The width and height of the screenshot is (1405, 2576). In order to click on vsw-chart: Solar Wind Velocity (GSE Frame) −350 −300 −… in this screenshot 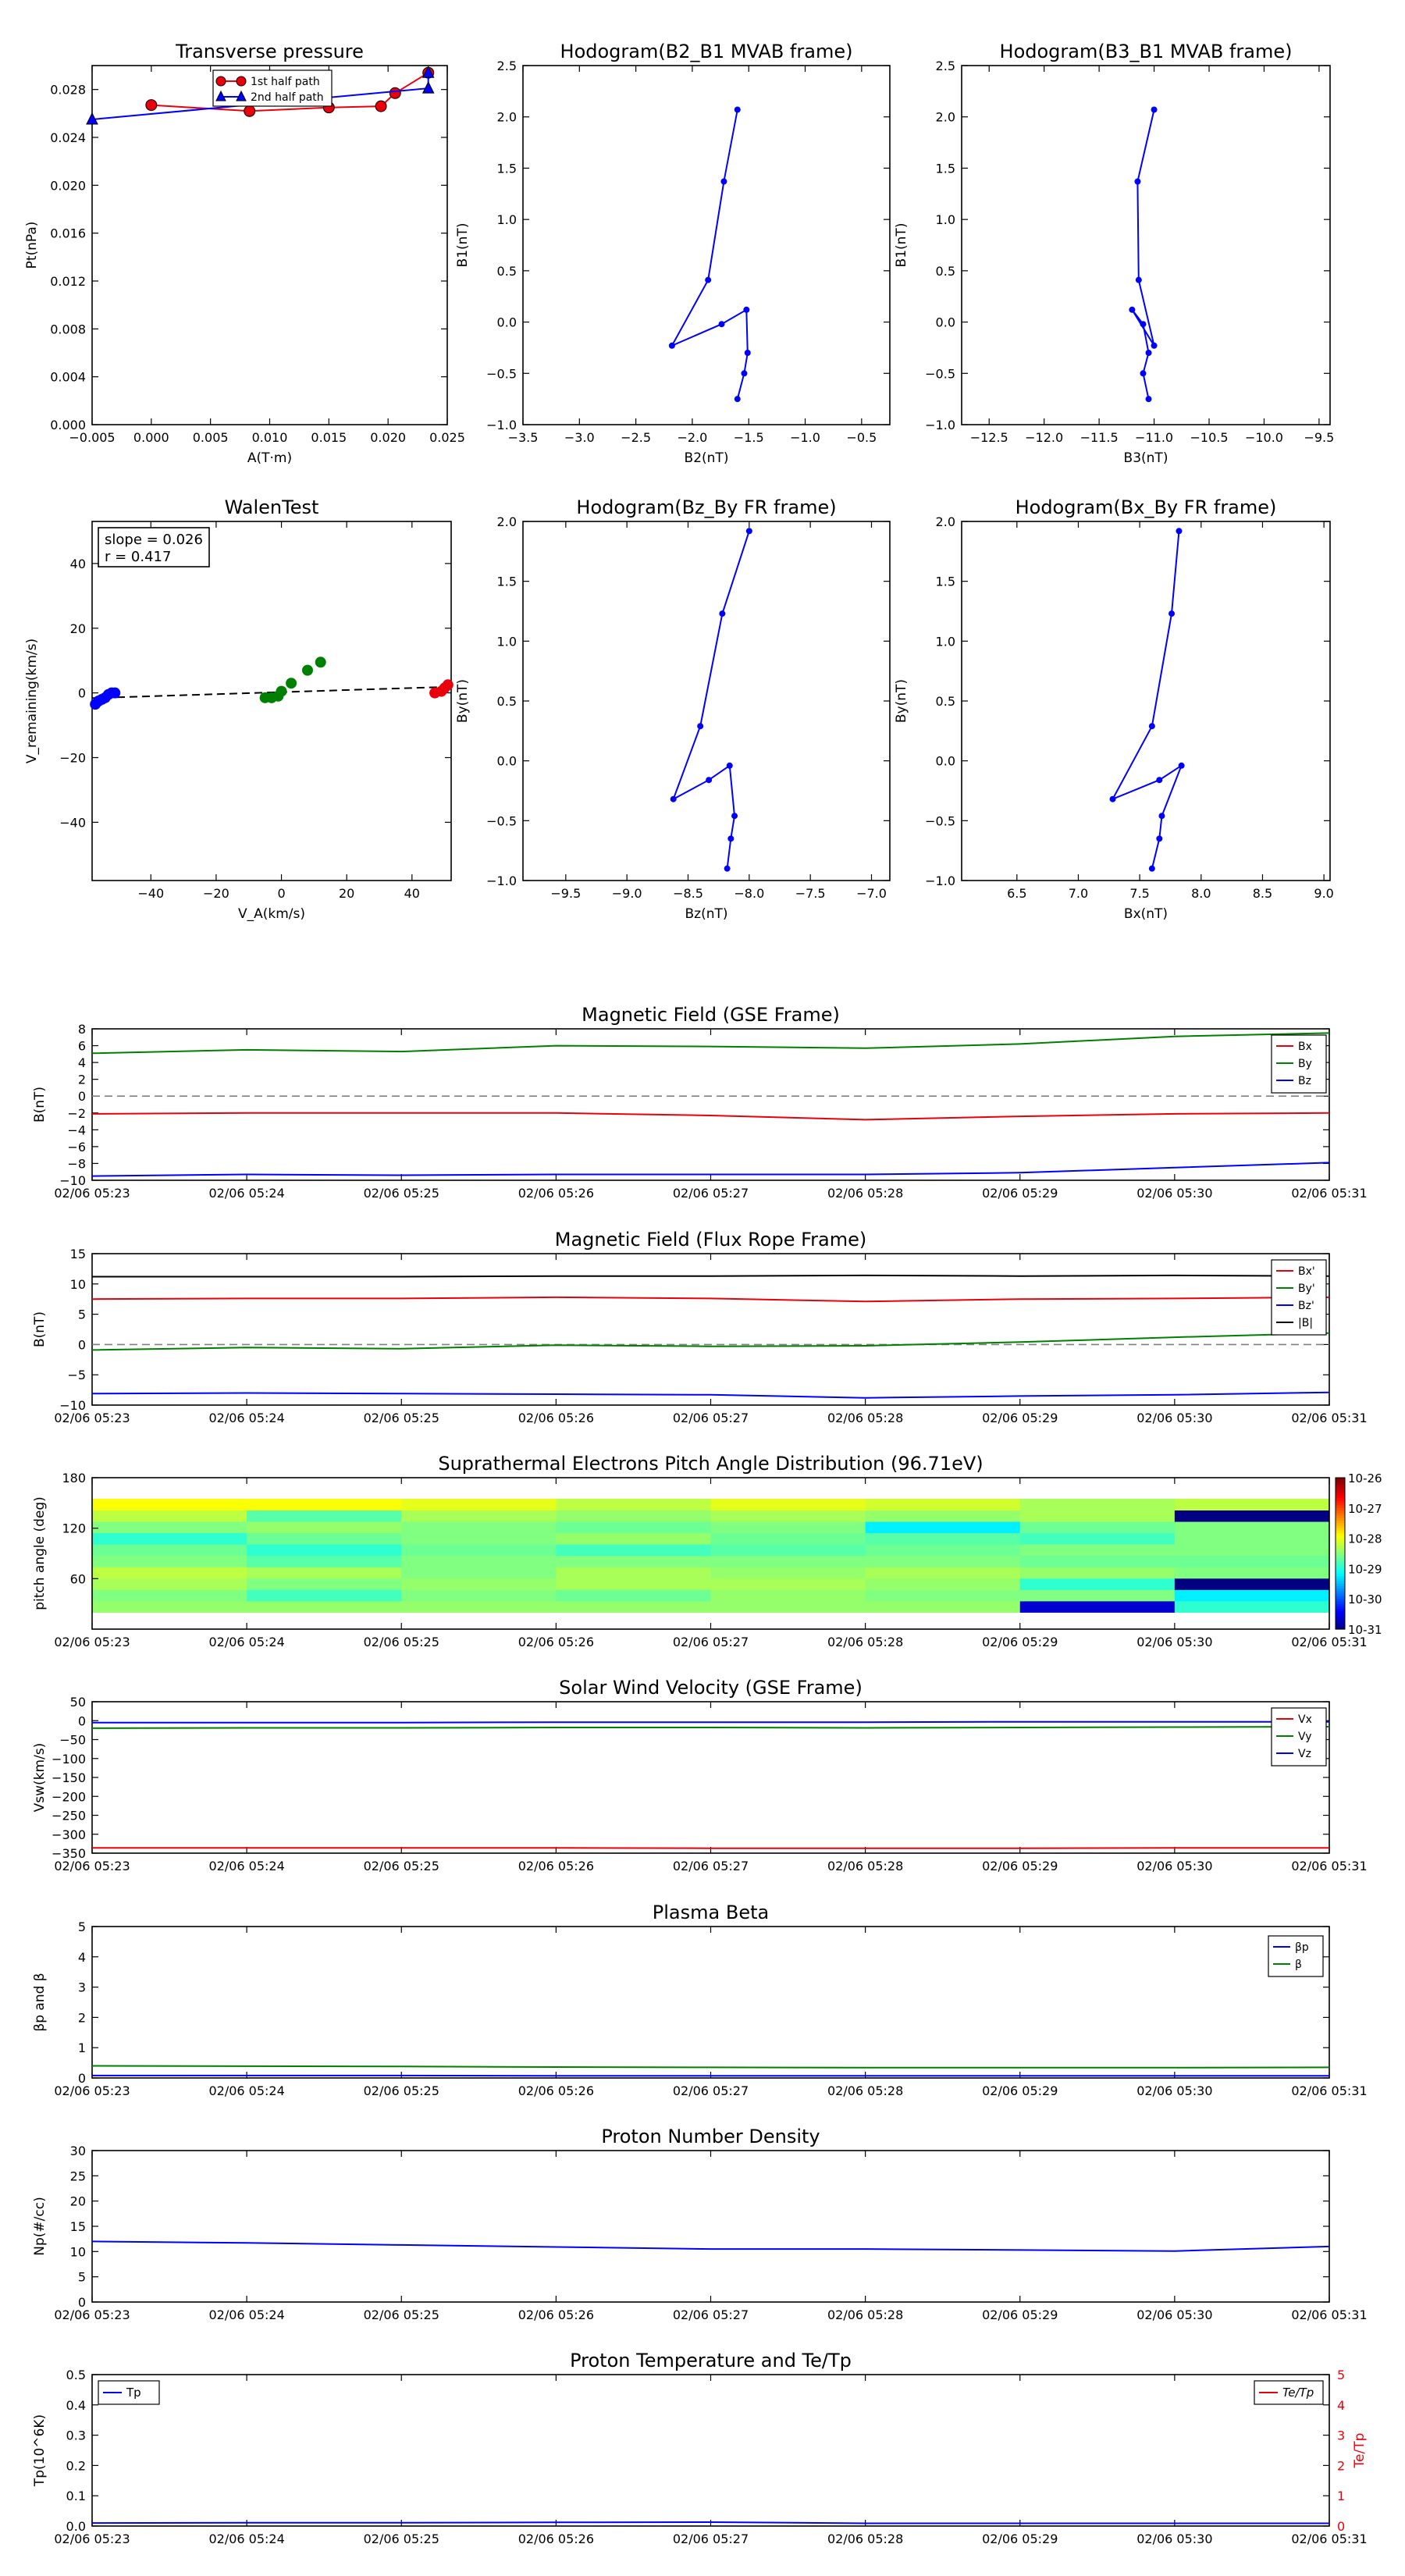, I will do `click(700, 1775)`.